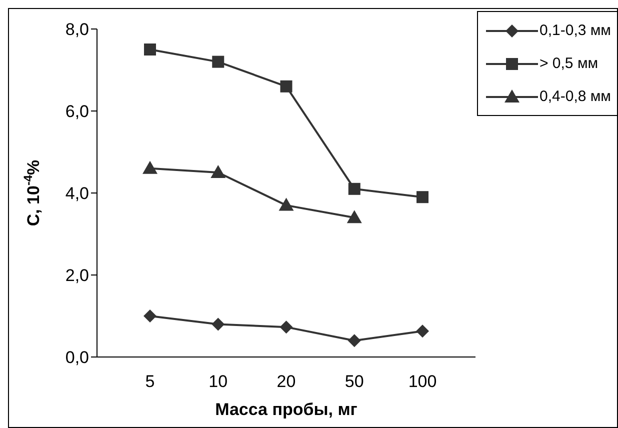 This screenshot has height=428, width=618. I want to click on x-tick-label: 20, so click(286, 382).